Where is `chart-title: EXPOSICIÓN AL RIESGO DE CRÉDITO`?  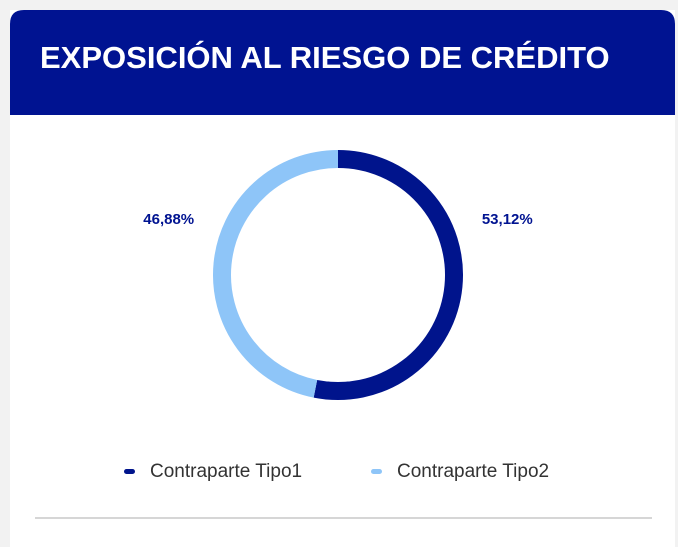 chart-title: EXPOSICIÓN AL RIESGO DE CRÉDITO is located at coordinates (325, 57).